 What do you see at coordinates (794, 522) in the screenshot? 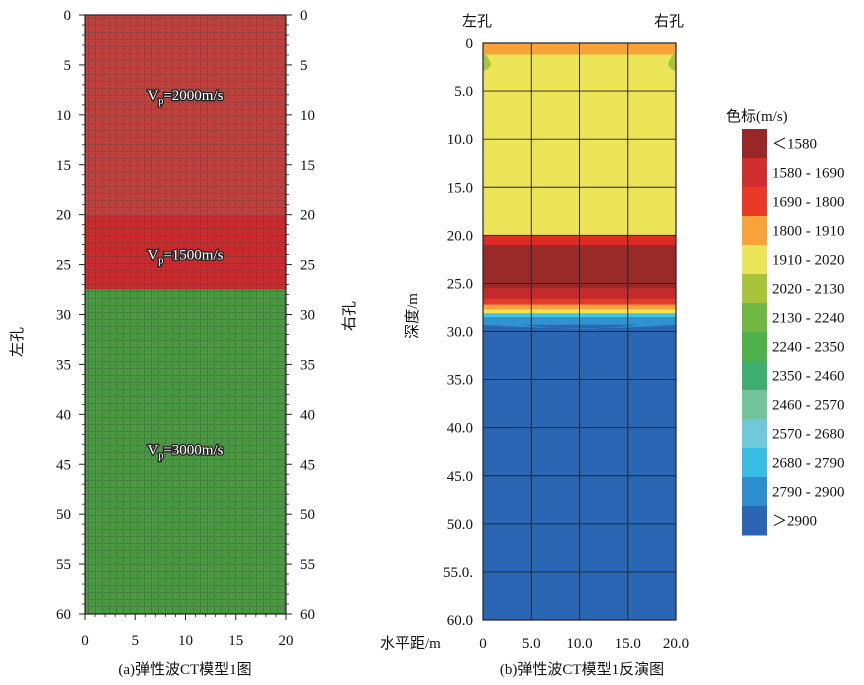
I see `colorbar-label: ＞2900` at bounding box center [794, 522].